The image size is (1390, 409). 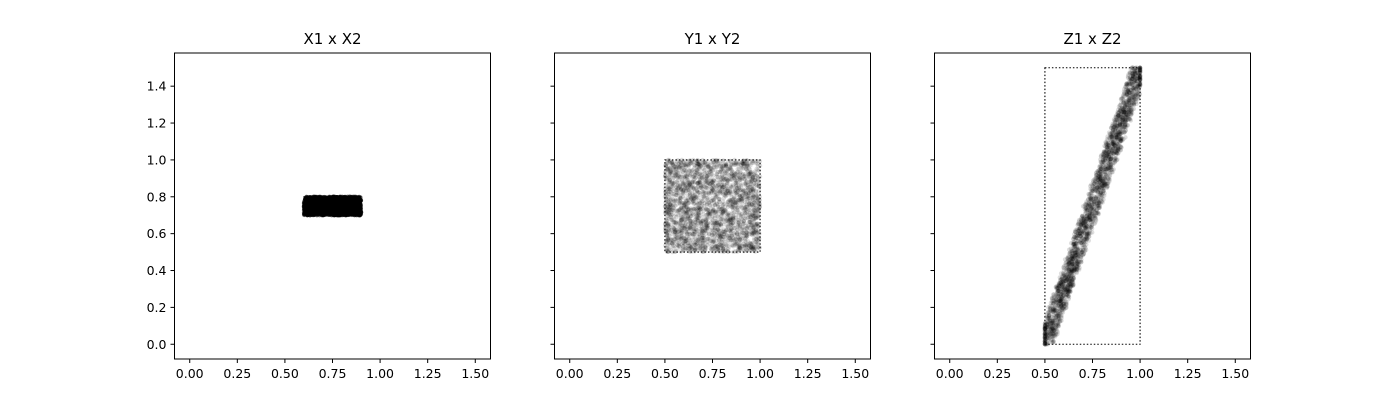 What do you see at coordinates (157, 86) in the screenshot?
I see `y-tick-label: 1.4` at bounding box center [157, 86].